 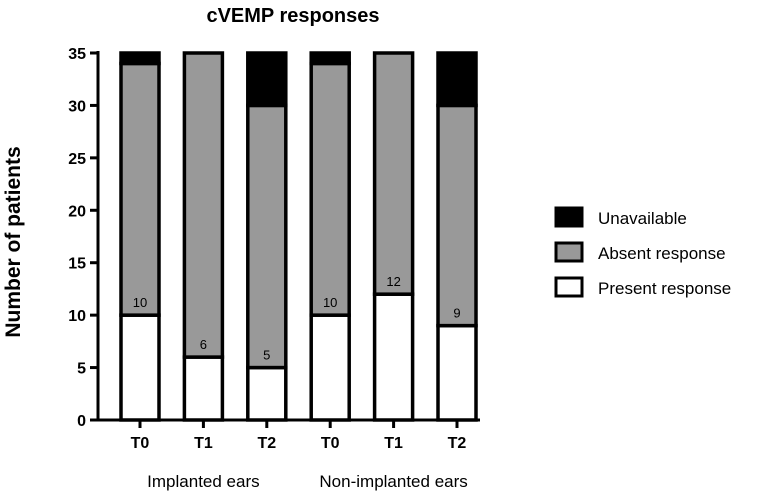 I want to click on group-label: Non-implanted ears, so click(x=393, y=481).